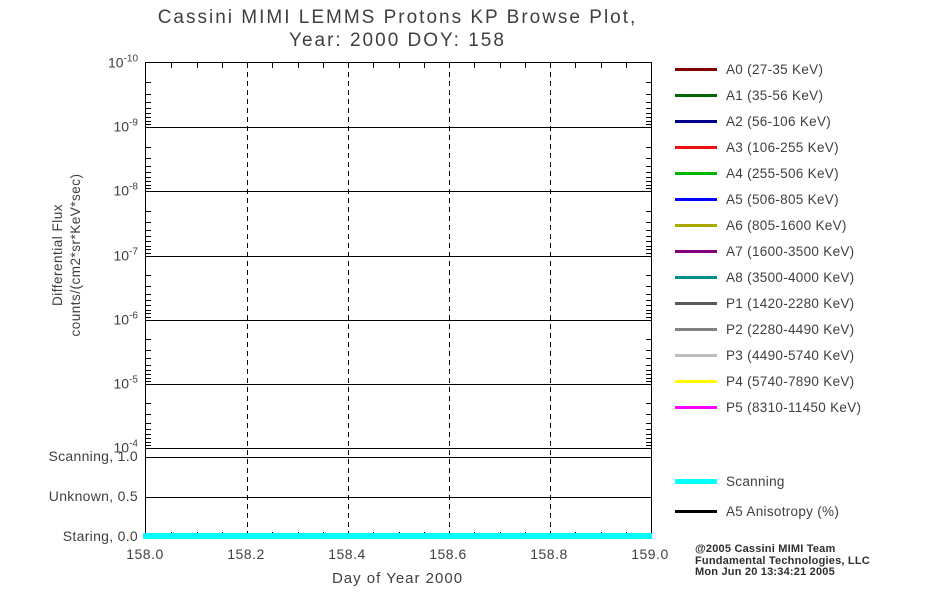 This screenshot has height=600, width=950. I want to click on legend-item-label: A6 (805-1600 KeV), so click(786, 225).